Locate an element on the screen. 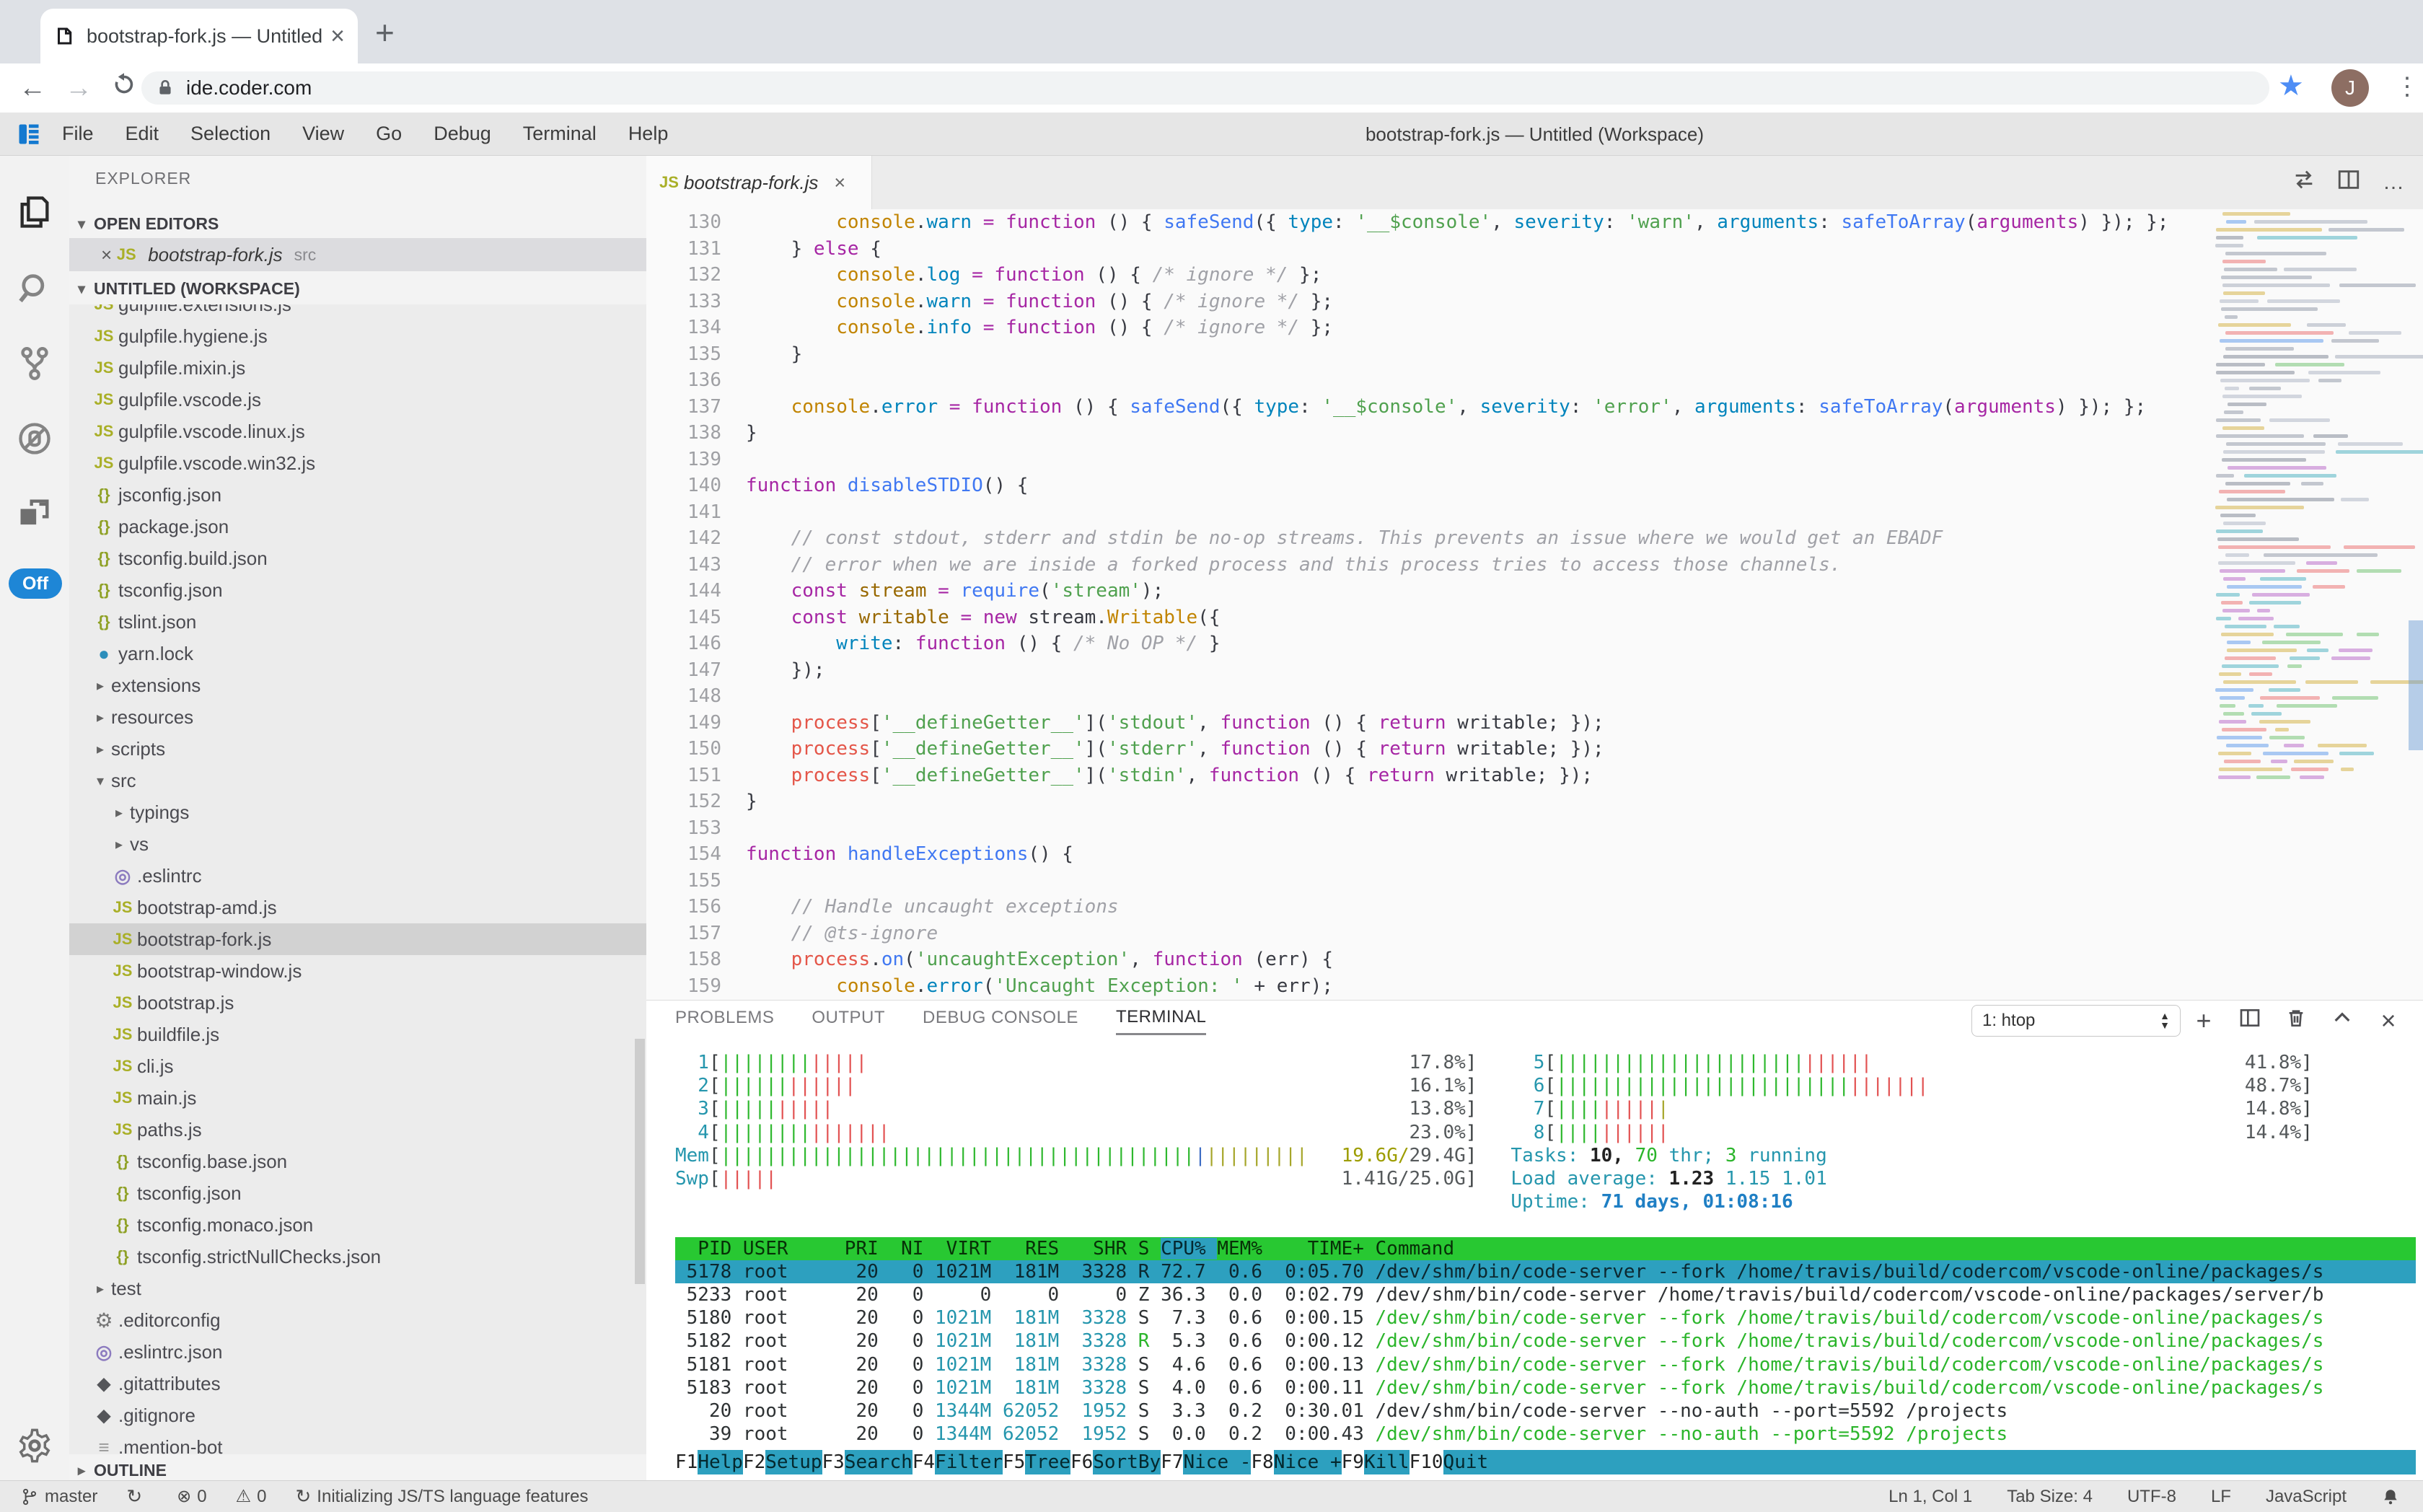  tree-item-gulpfile.vscode.linux.js: JS gulpfile.vscode.linux.js is located at coordinates (357, 431).